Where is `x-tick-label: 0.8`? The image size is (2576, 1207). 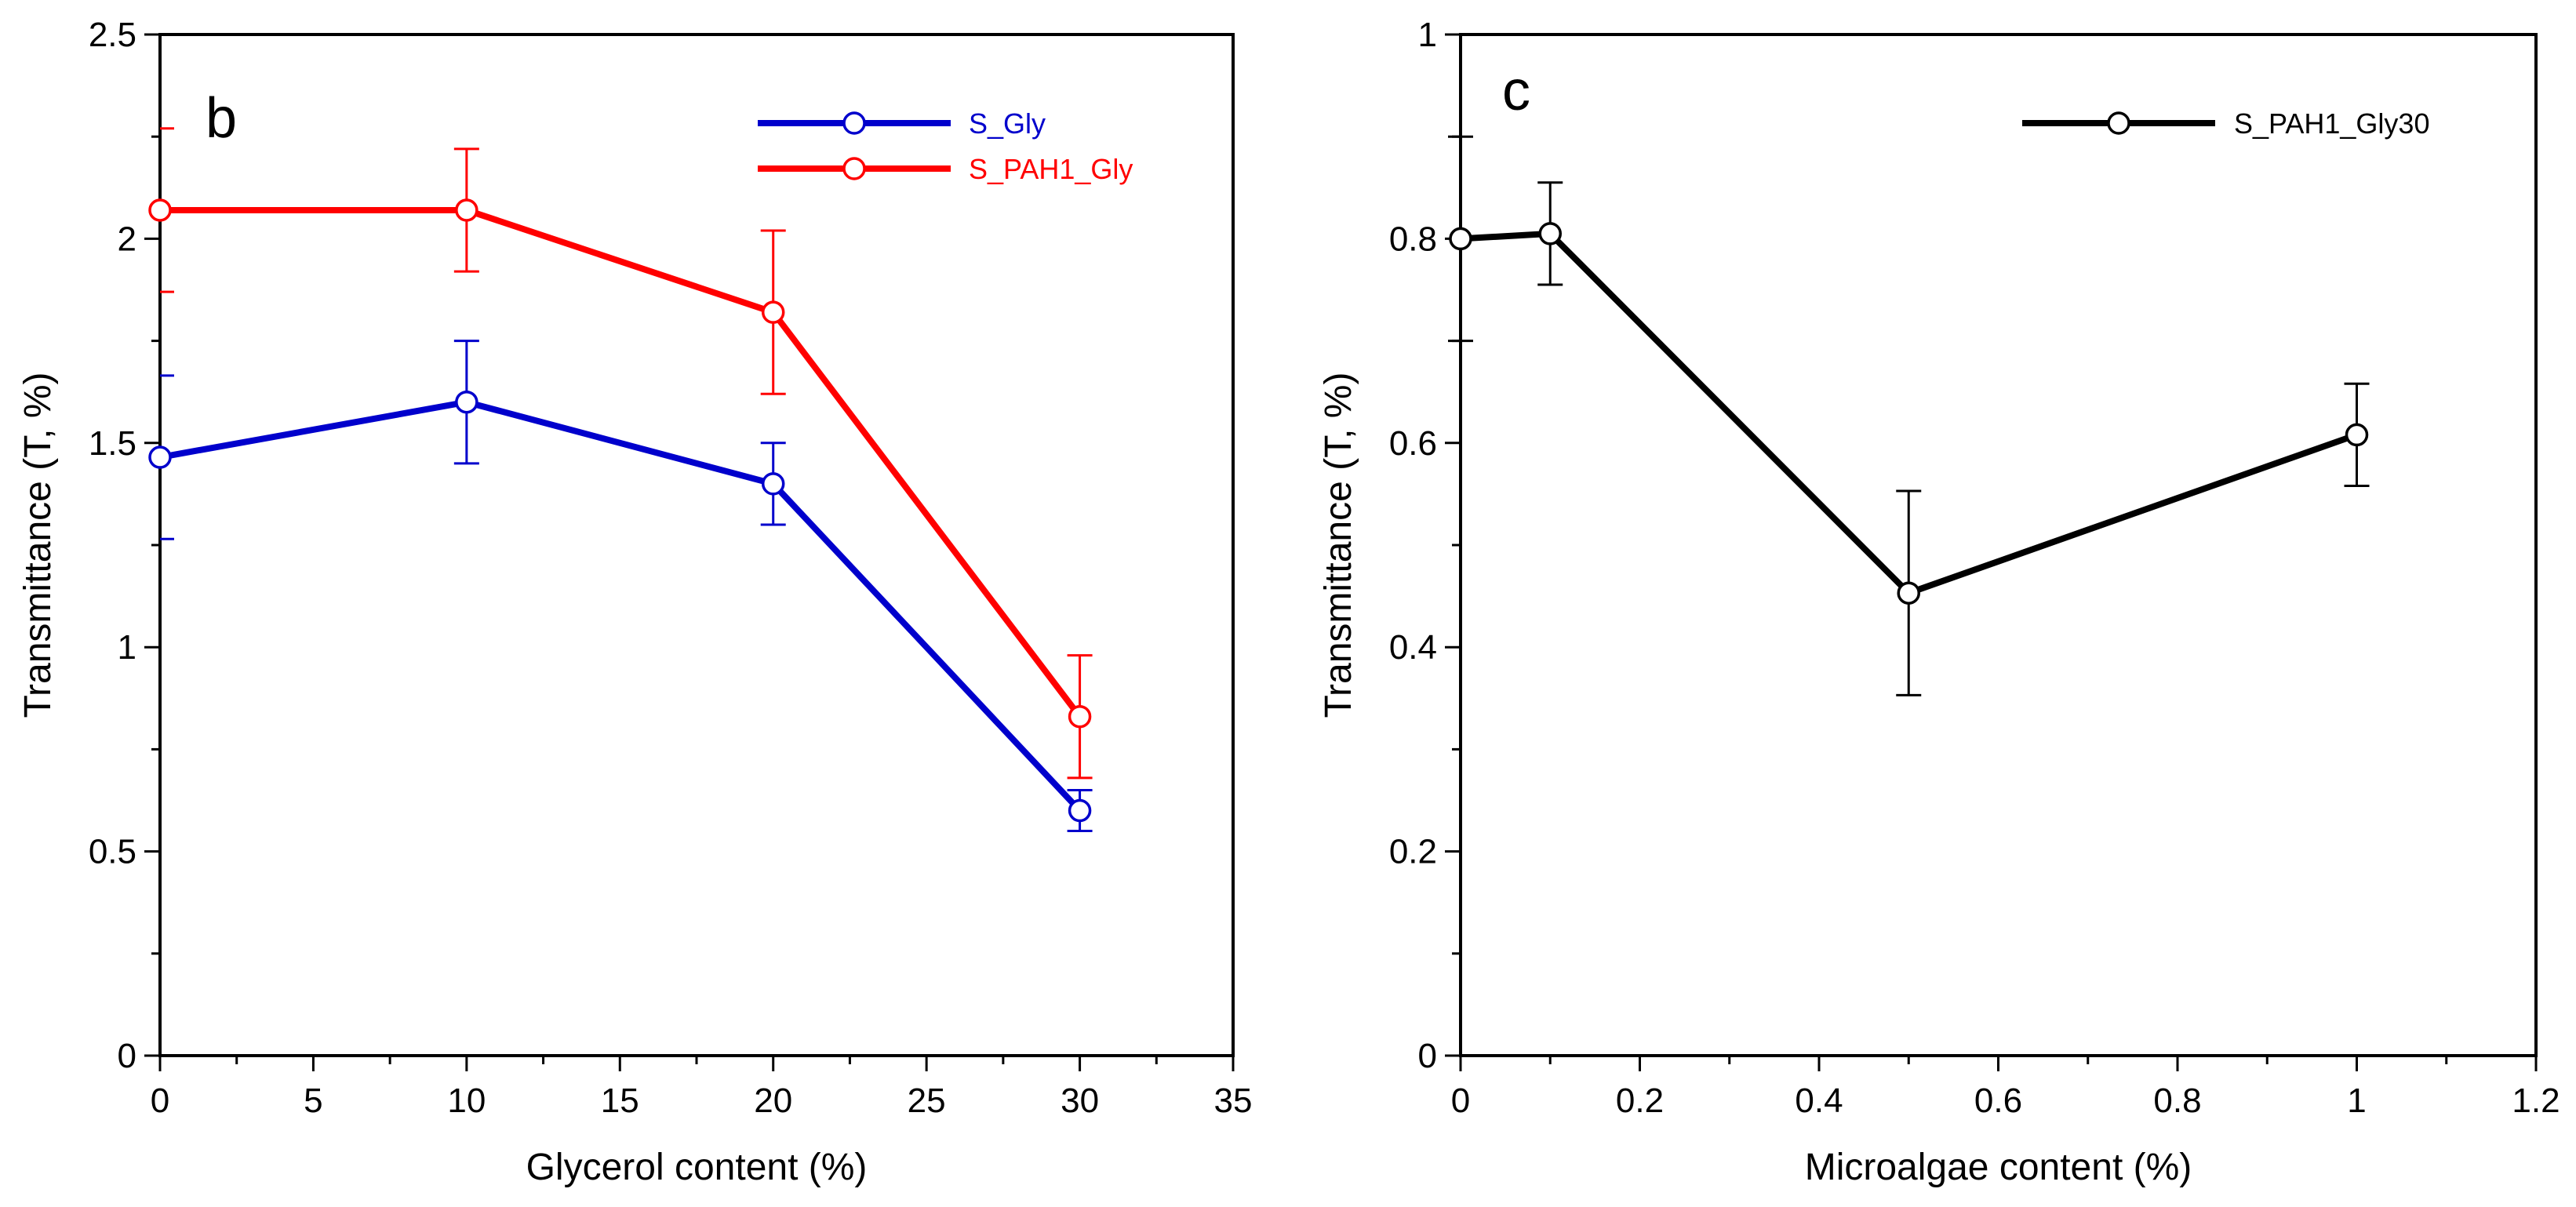
x-tick-label: 0.8 is located at coordinates (2177, 1101).